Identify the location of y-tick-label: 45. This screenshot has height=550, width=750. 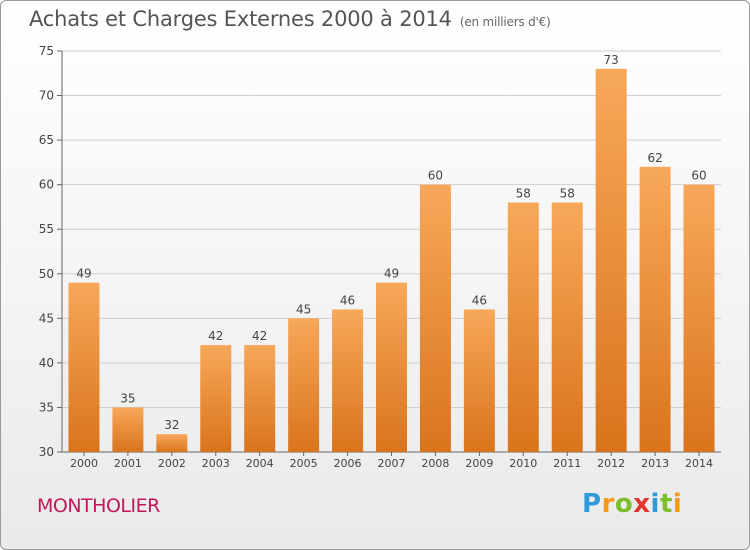
(46, 318).